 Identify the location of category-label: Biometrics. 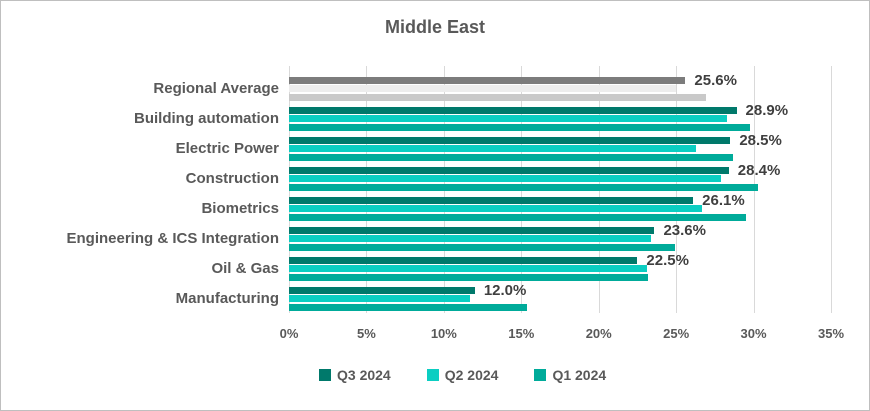
(240, 208).